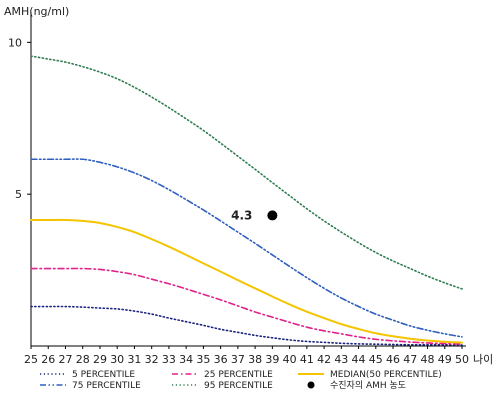 The height and width of the screenshot is (400, 500). Describe the element at coordinates (221, 359) in the screenshot. I see `x-tick-label: 36` at that location.